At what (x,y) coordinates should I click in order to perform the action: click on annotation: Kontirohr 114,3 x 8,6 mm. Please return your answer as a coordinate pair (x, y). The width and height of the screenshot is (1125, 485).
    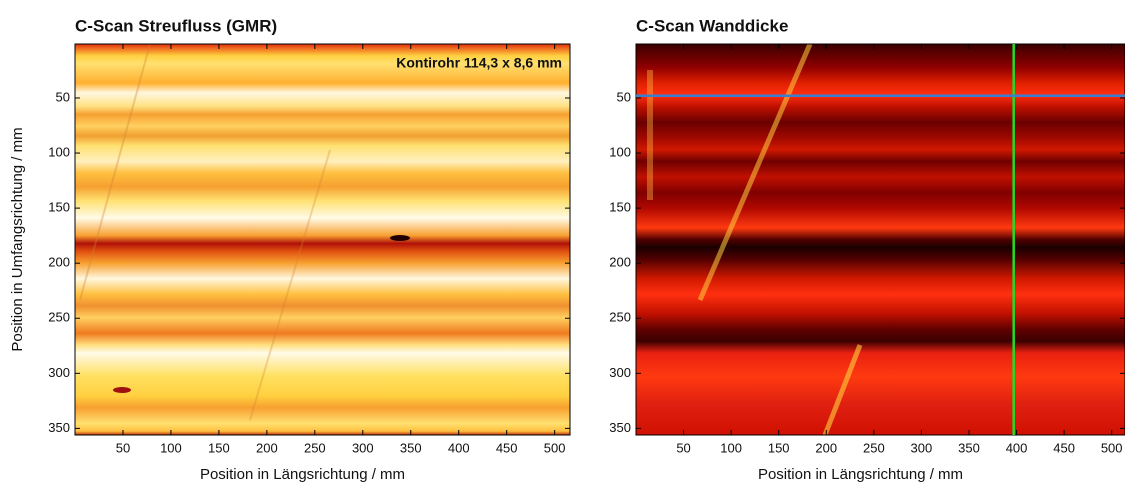
    Looking at the image, I should click on (479, 63).